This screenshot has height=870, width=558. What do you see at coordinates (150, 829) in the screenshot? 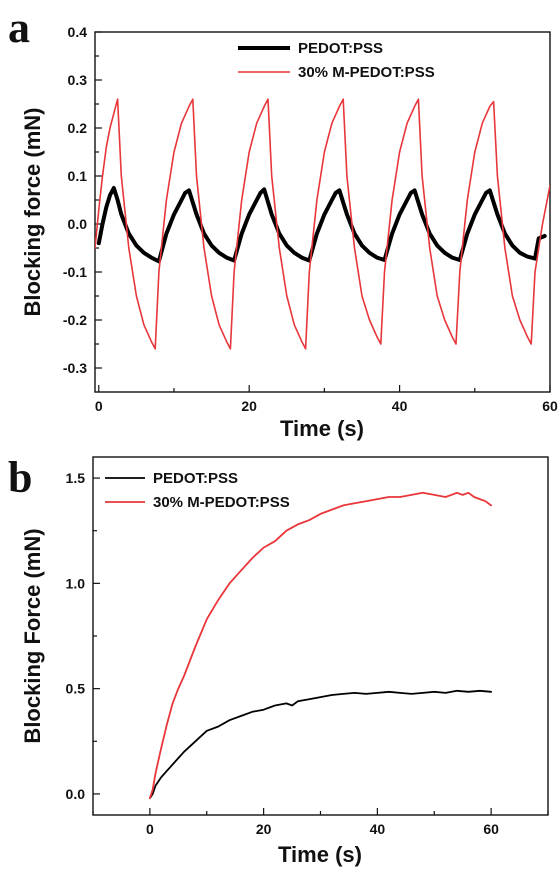
I see `panel-b-x-tick-label: 0` at bounding box center [150, 829].